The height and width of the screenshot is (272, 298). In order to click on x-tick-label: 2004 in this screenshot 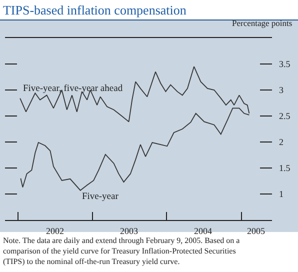, I will do `click(203, 231)`.